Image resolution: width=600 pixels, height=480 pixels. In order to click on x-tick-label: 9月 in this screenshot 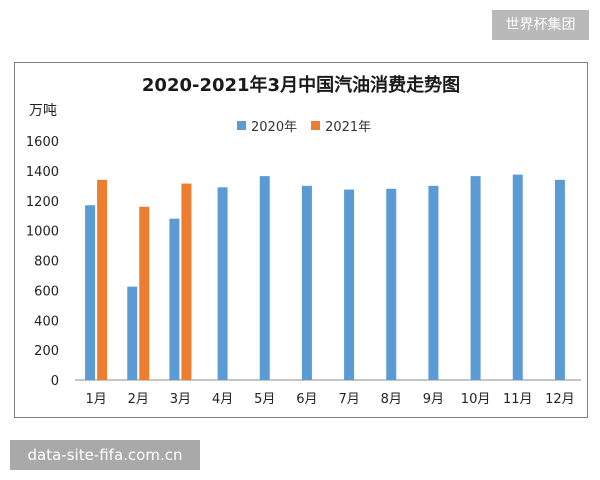, I will do `click(433, 399)`.